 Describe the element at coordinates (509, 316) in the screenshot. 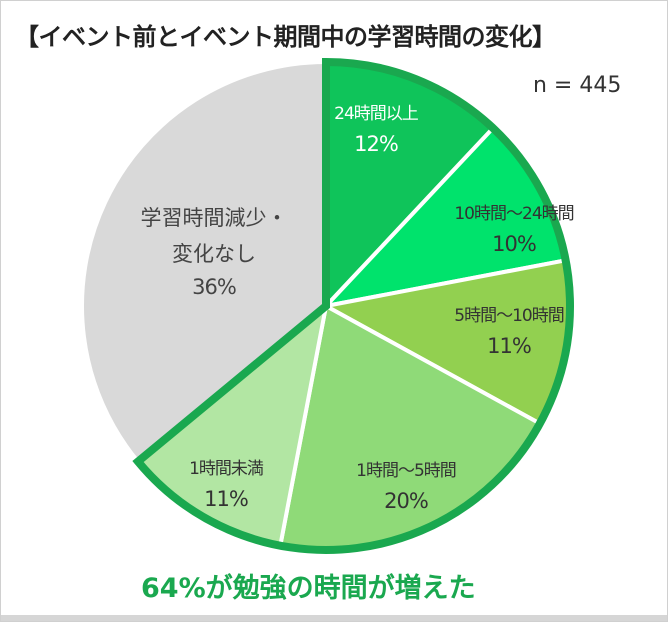

I see `slice-name: 5時間～10時間` at that location.